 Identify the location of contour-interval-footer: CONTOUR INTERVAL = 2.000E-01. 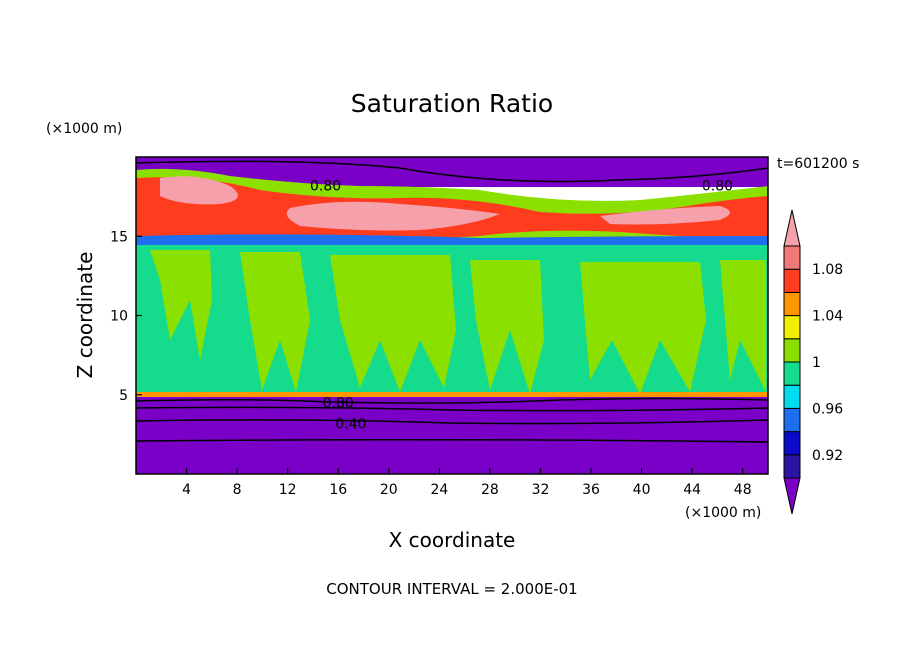
(451, 589).